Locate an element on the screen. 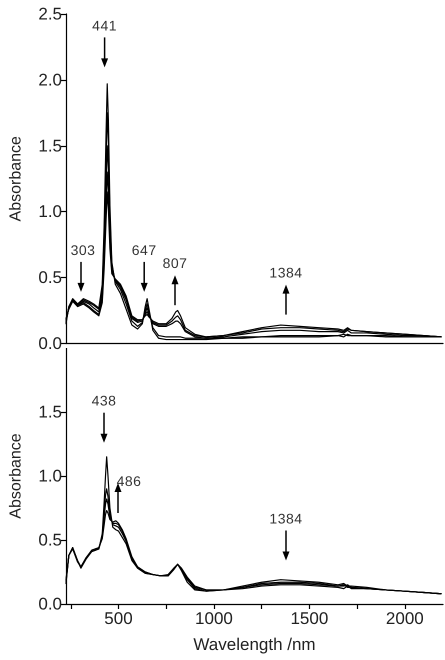 The width and height of the screenshot is (445, 660). x-tick-label: 500 is located at coordinates (118, 618).